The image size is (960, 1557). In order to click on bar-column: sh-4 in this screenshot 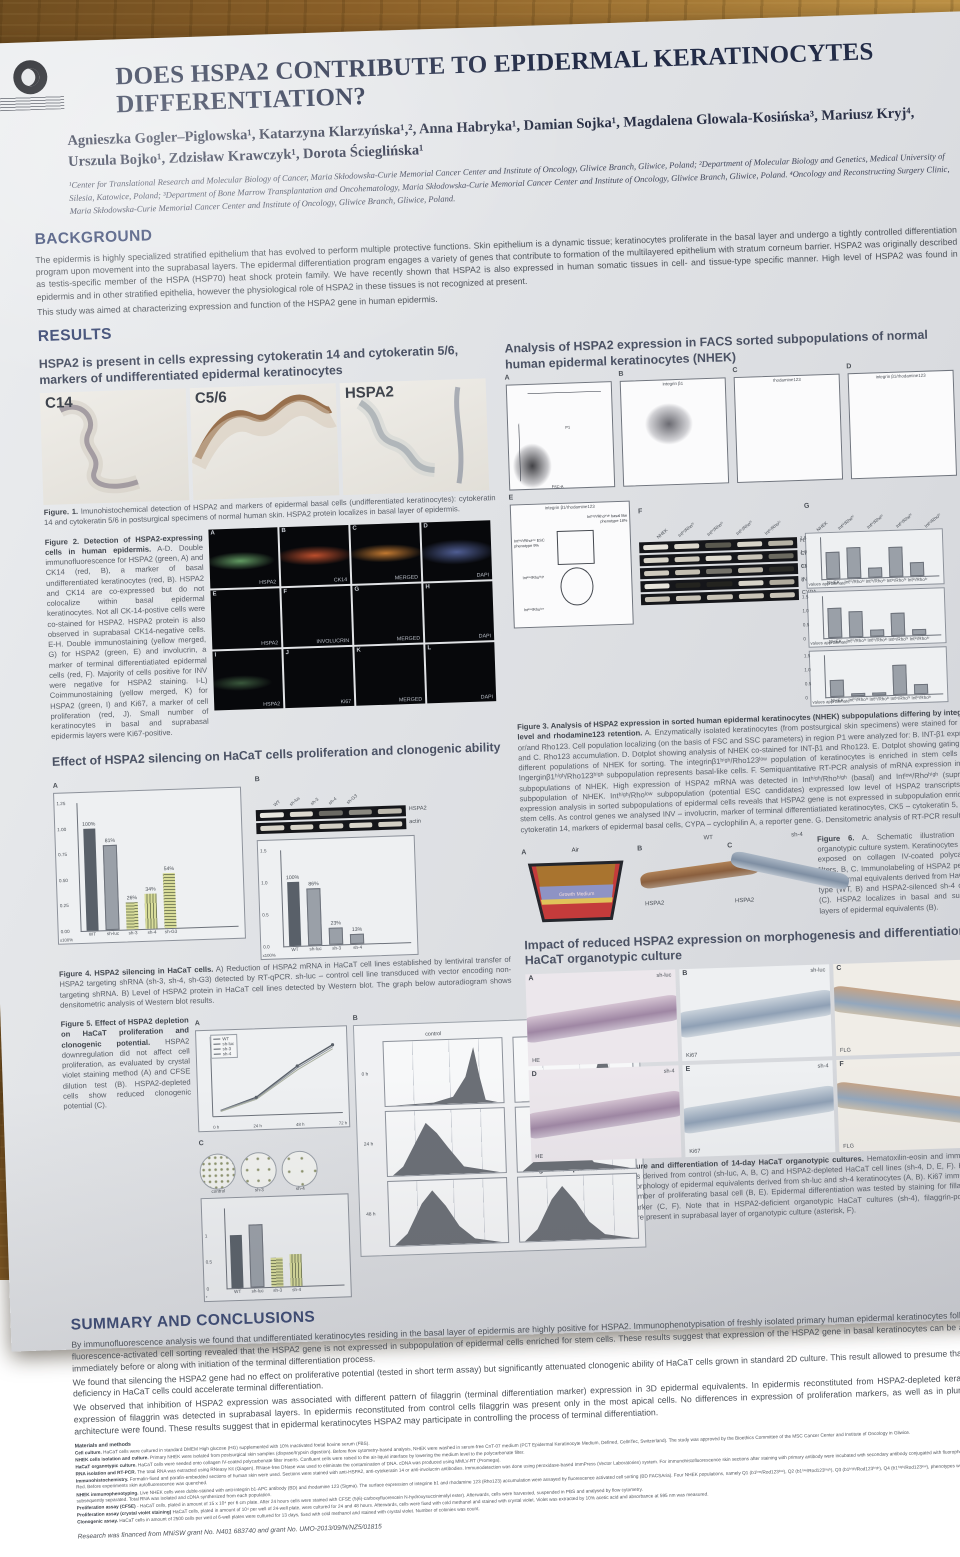, I will do `click(295, 1249)`.